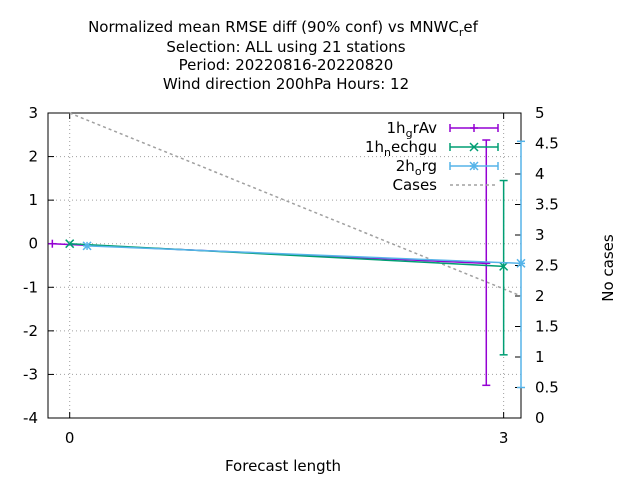 The height and width of the screenshot is (480, 640). I want to click on y-tick-label: 2, so click(33, 157).